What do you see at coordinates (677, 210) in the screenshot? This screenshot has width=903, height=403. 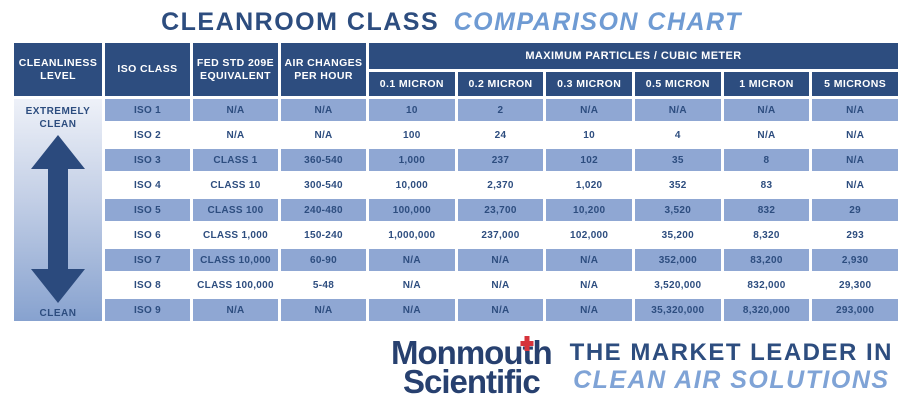 I see `particle-cell-0-5-micron: 3,520` at bounding box center [677, 210].